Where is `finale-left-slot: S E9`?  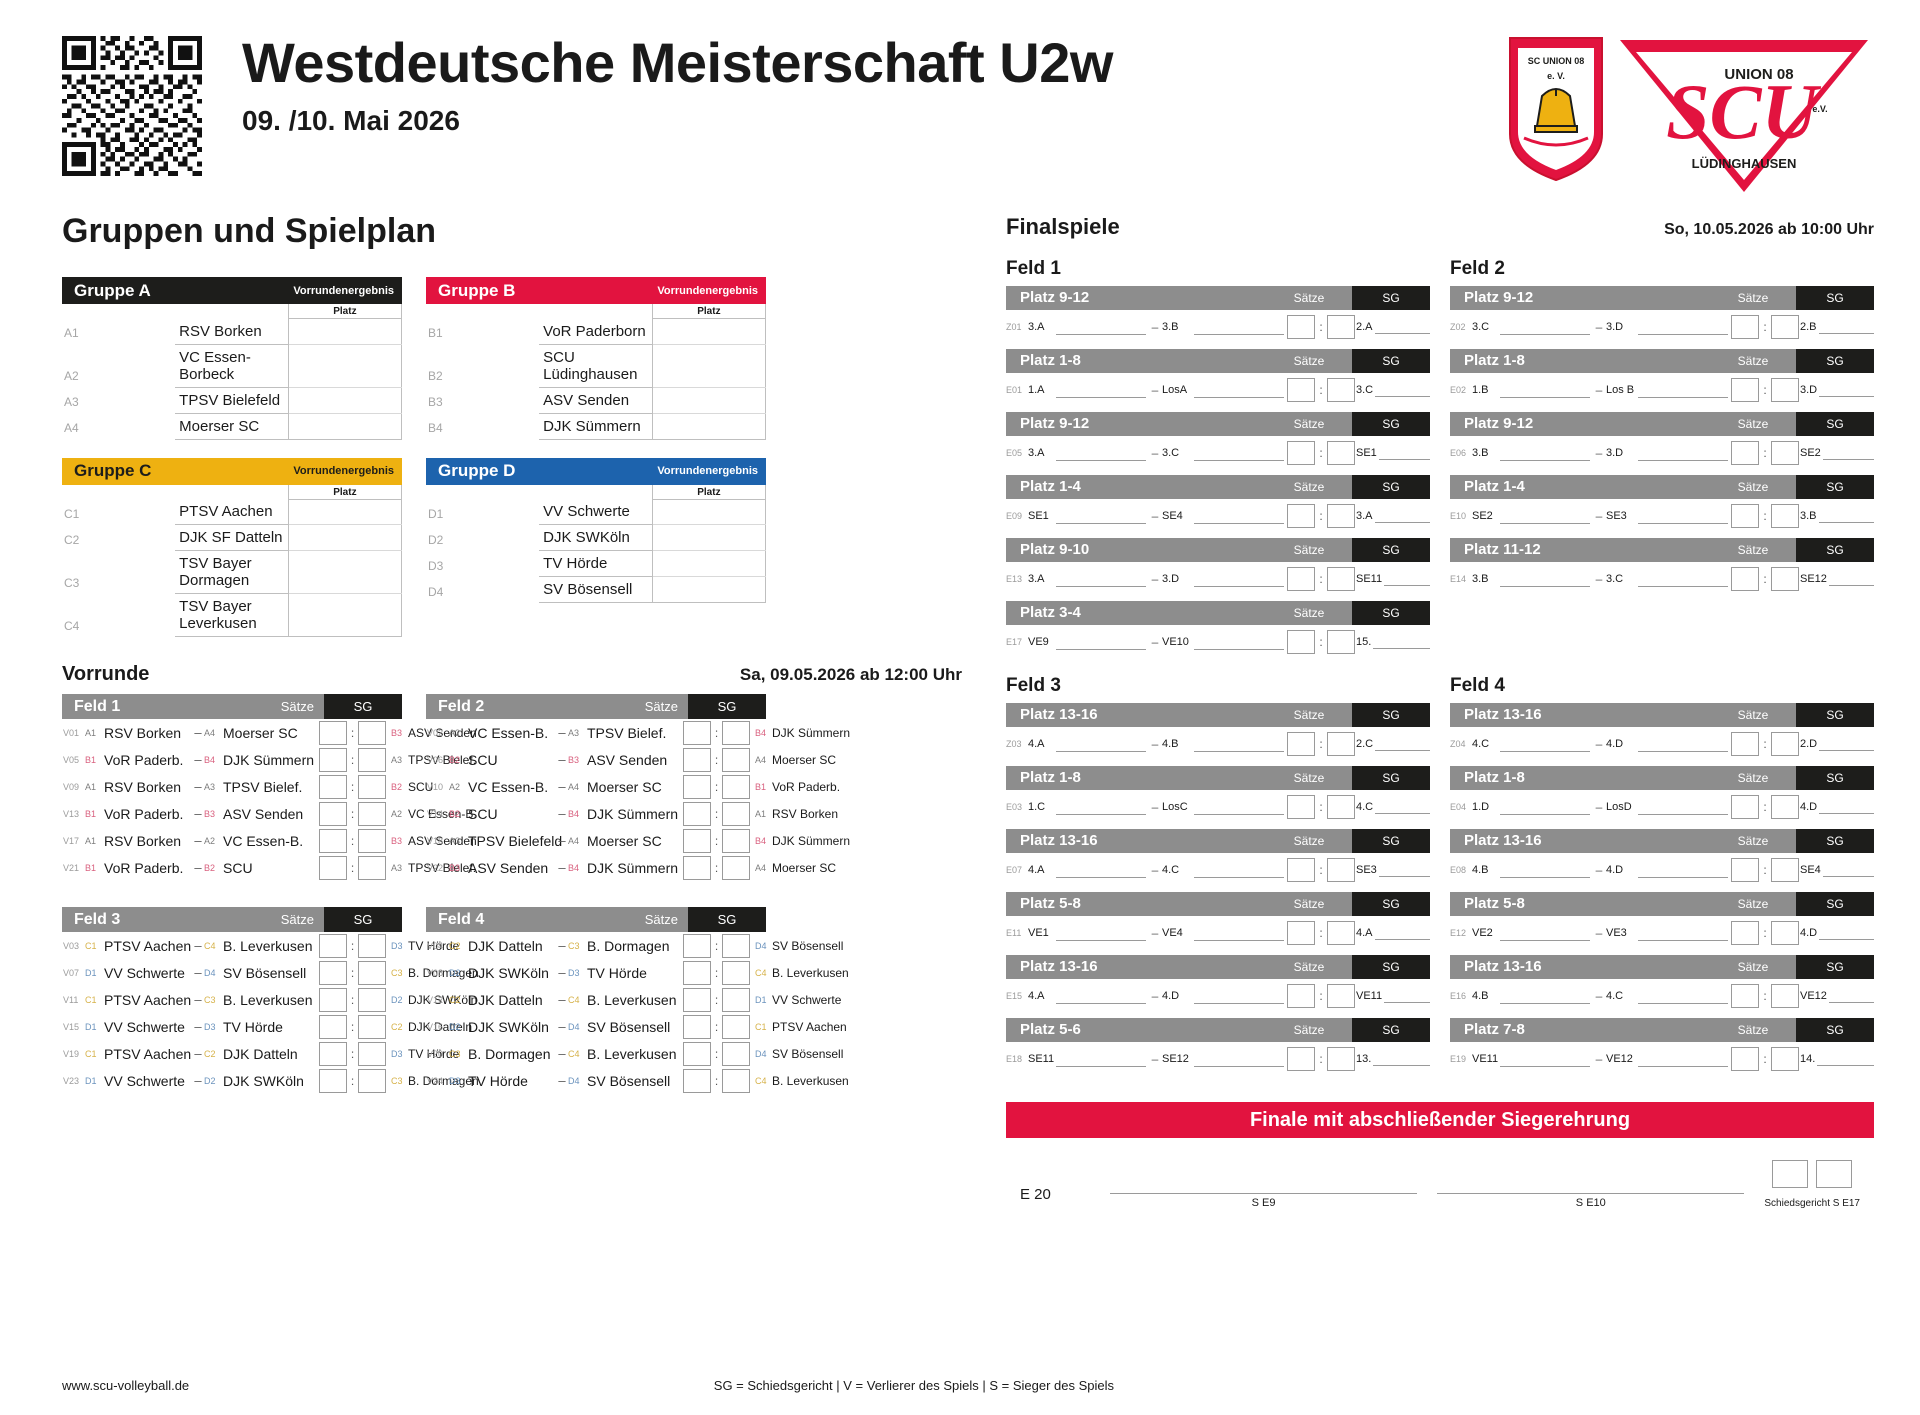
finale-left-slot: S E9 is located at coordinates (1264, 1190).